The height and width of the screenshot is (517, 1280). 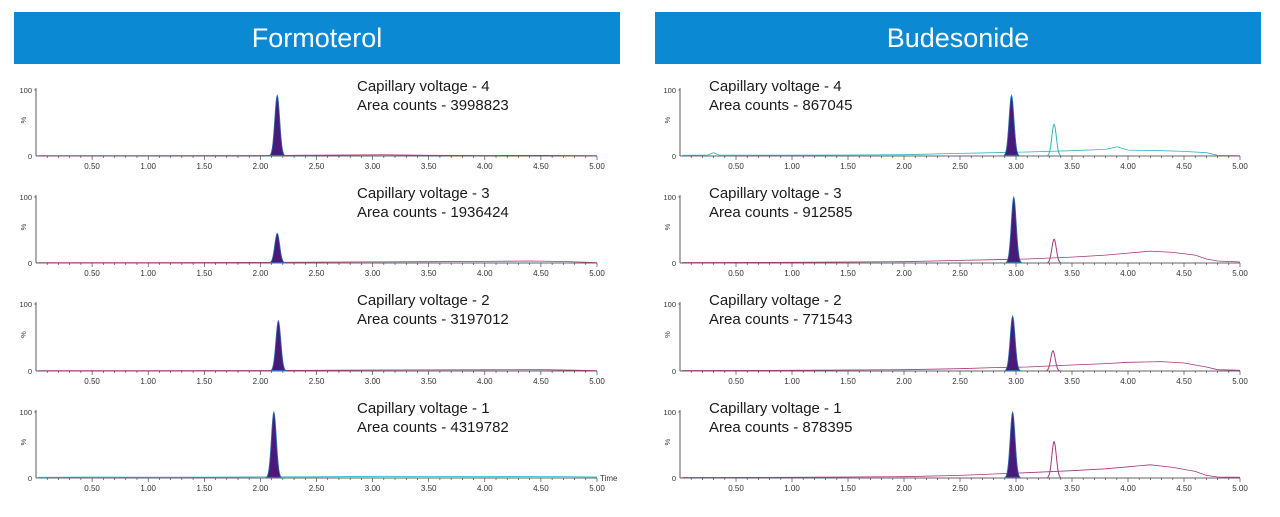 I want to click on chart-2-x-tick-label: 4.00, so click(x=485, y=273).